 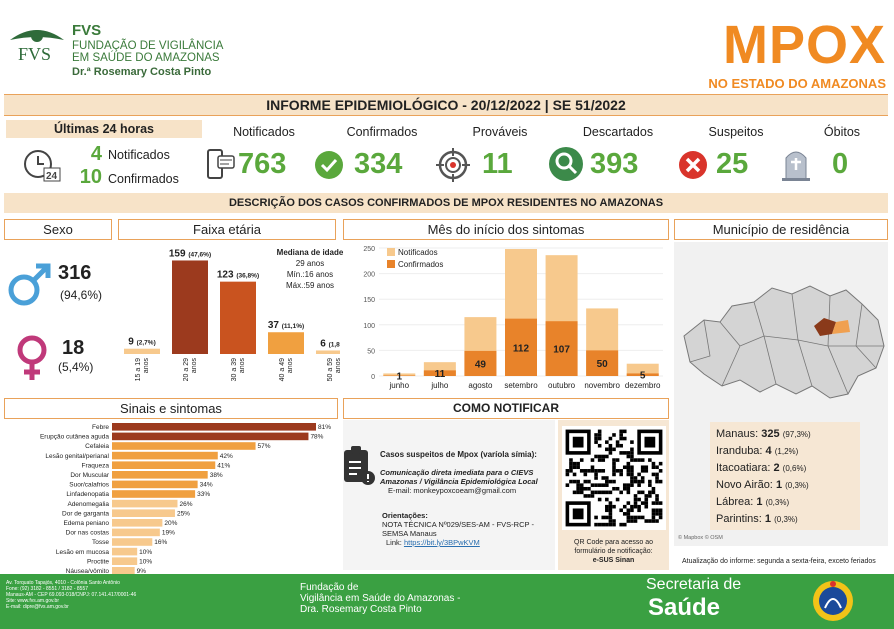 What do you see at coordinates (329, 165) in the screenshot?
I see `check-circle-icon` at bounding box center [329, 165].